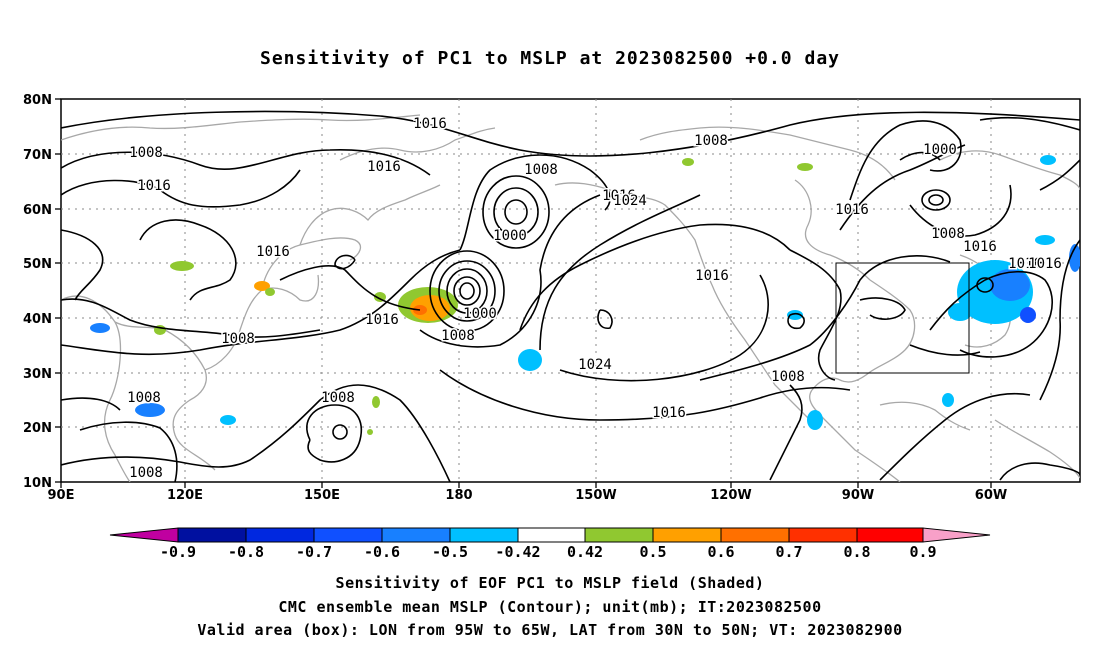  What do you see at coordinates (856, 552) in the screenshot?
I see `colorbar-label: 0.8` at bounding box center [856, 552].